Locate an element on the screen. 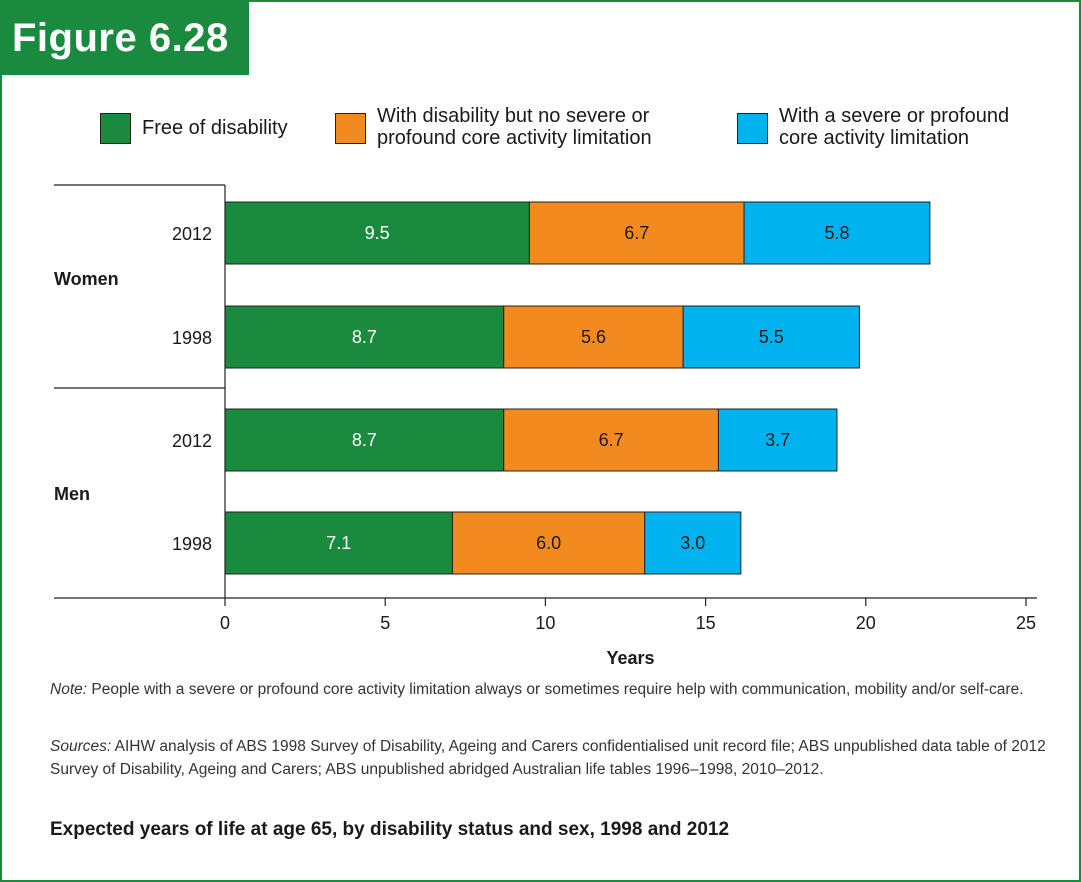  legend-swatch-severe is located at coordinates (752, 128).